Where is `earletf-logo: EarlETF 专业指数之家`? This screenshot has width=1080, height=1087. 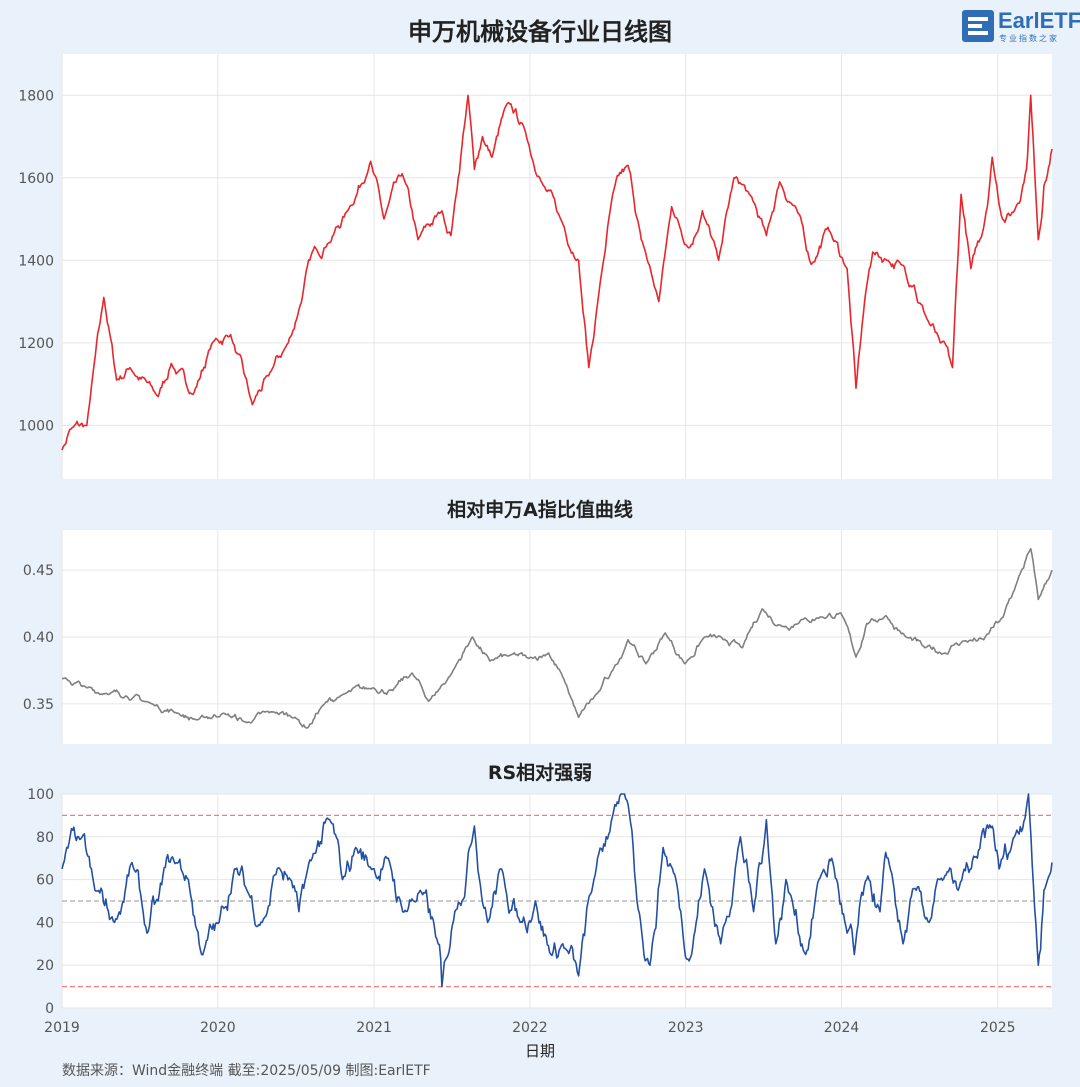 earletf-logo: EarlETF 专业指数之家 is located at coordinates (1021, 26).